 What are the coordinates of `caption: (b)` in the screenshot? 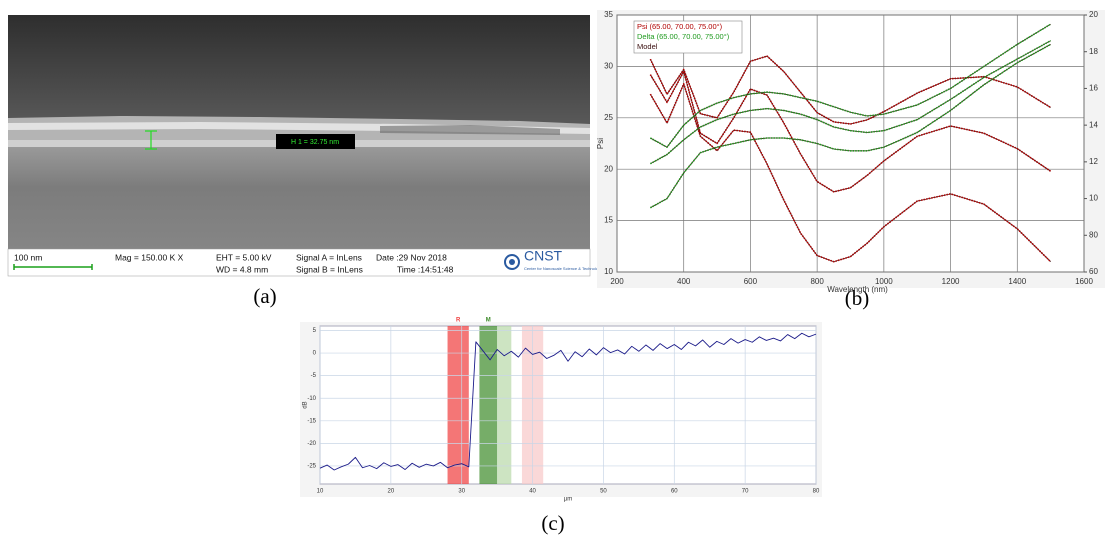 It's located at (857, 298).